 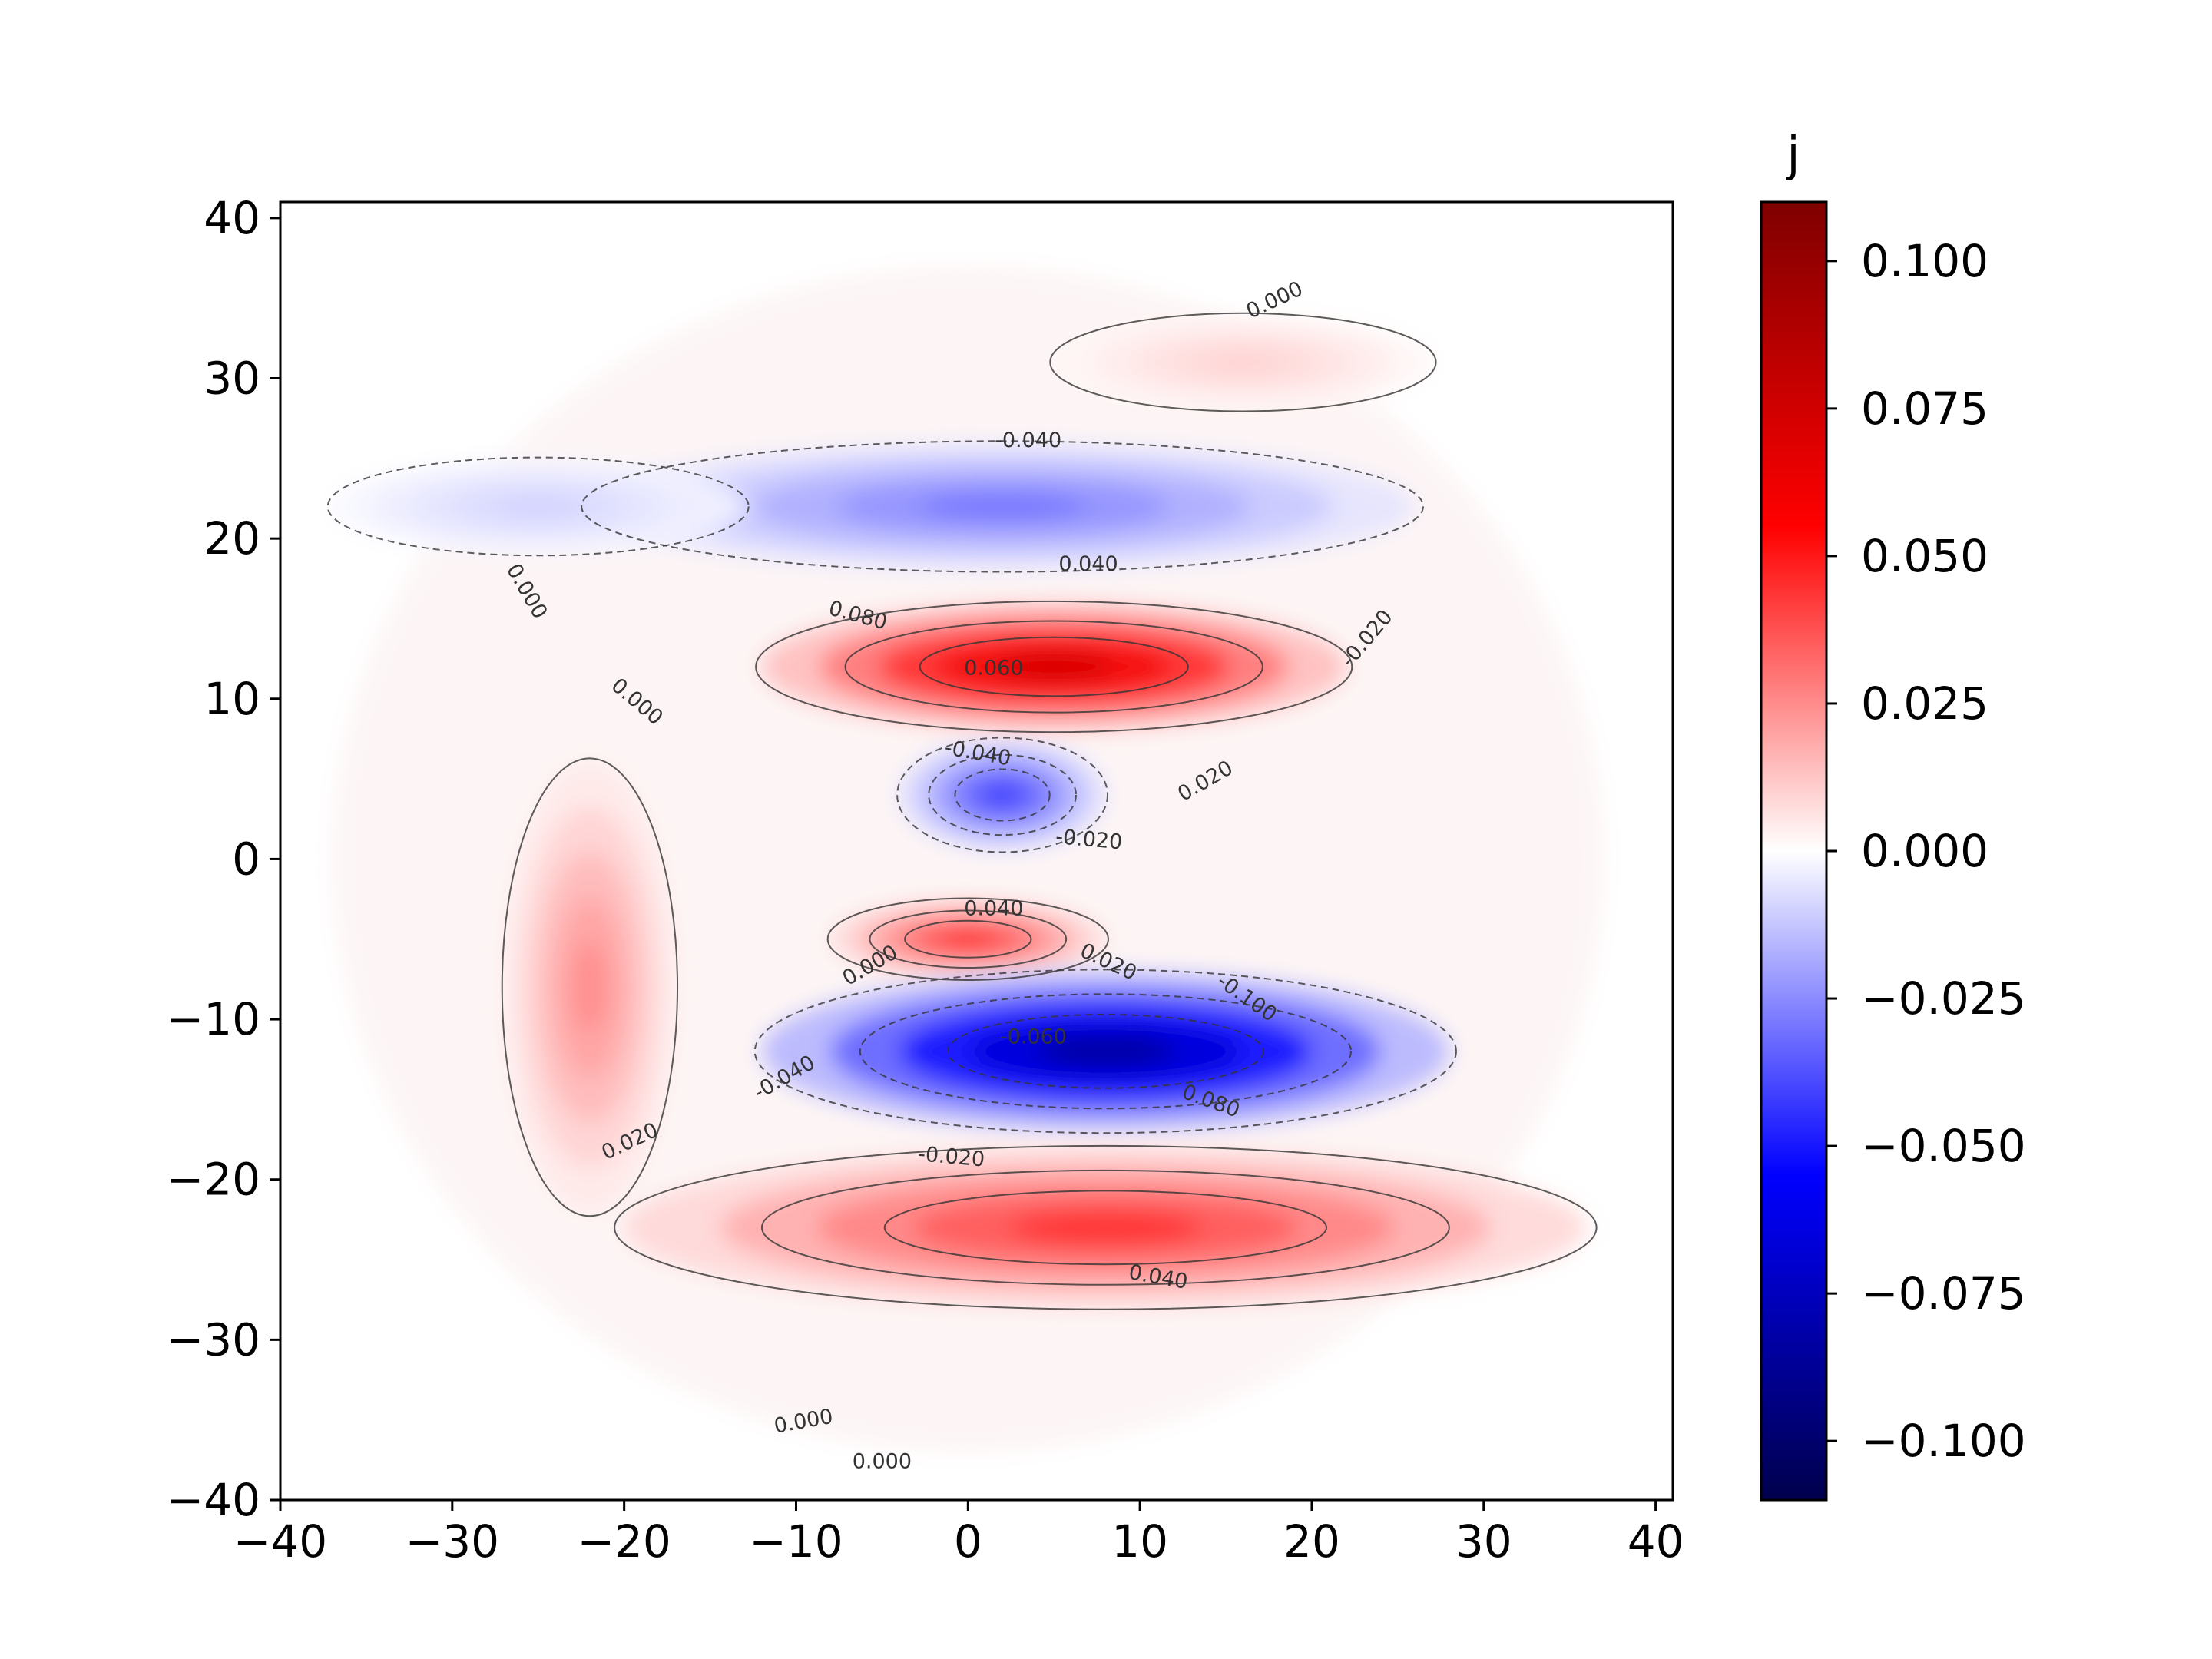 I want to click on field-region-negative-arc-top-left, so click(x=538, y=506).